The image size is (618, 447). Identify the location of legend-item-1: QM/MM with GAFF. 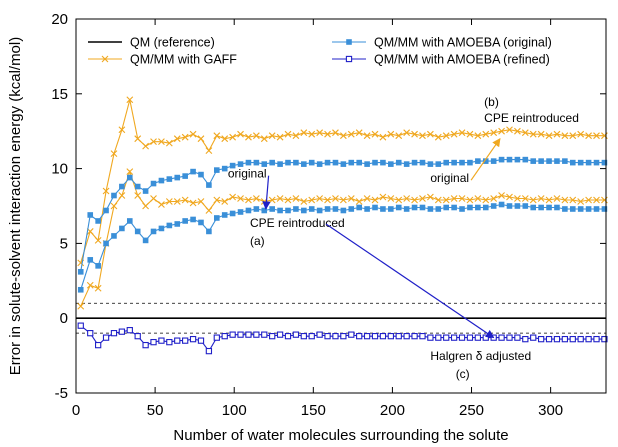
(162, 60).